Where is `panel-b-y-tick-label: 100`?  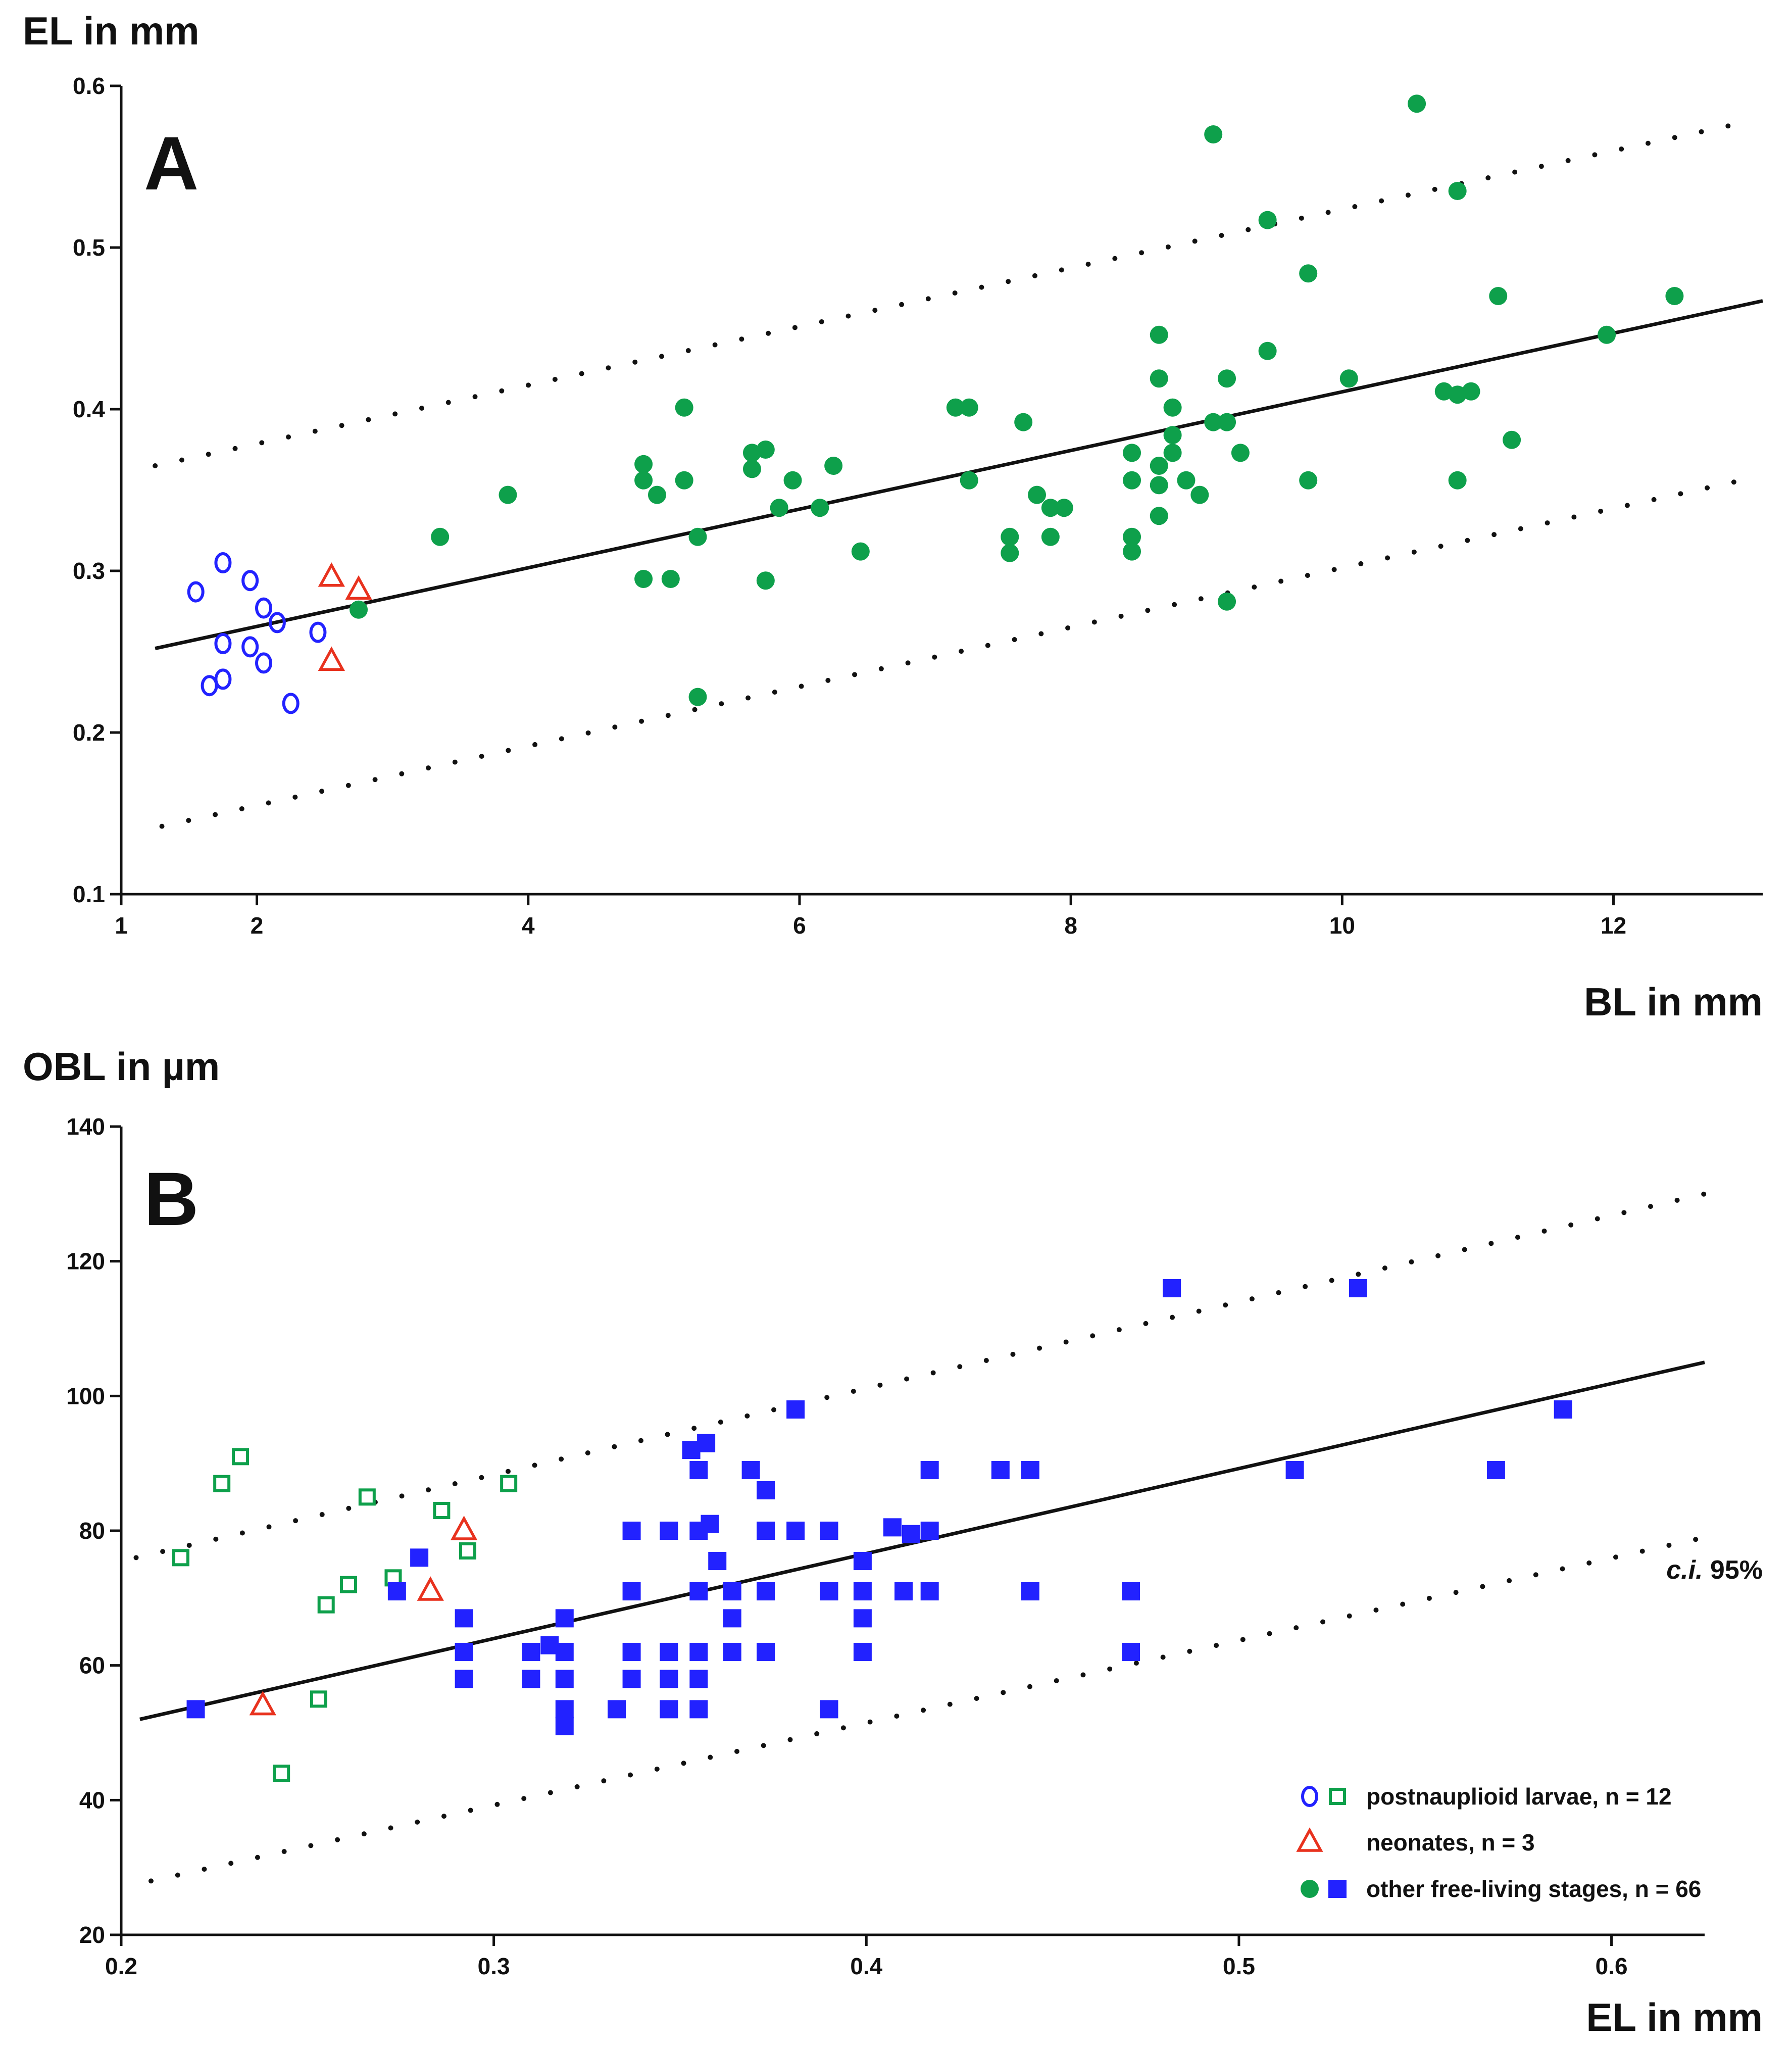 panel-b-y-tick-label: 100 is located at coordinates (85, 1396).